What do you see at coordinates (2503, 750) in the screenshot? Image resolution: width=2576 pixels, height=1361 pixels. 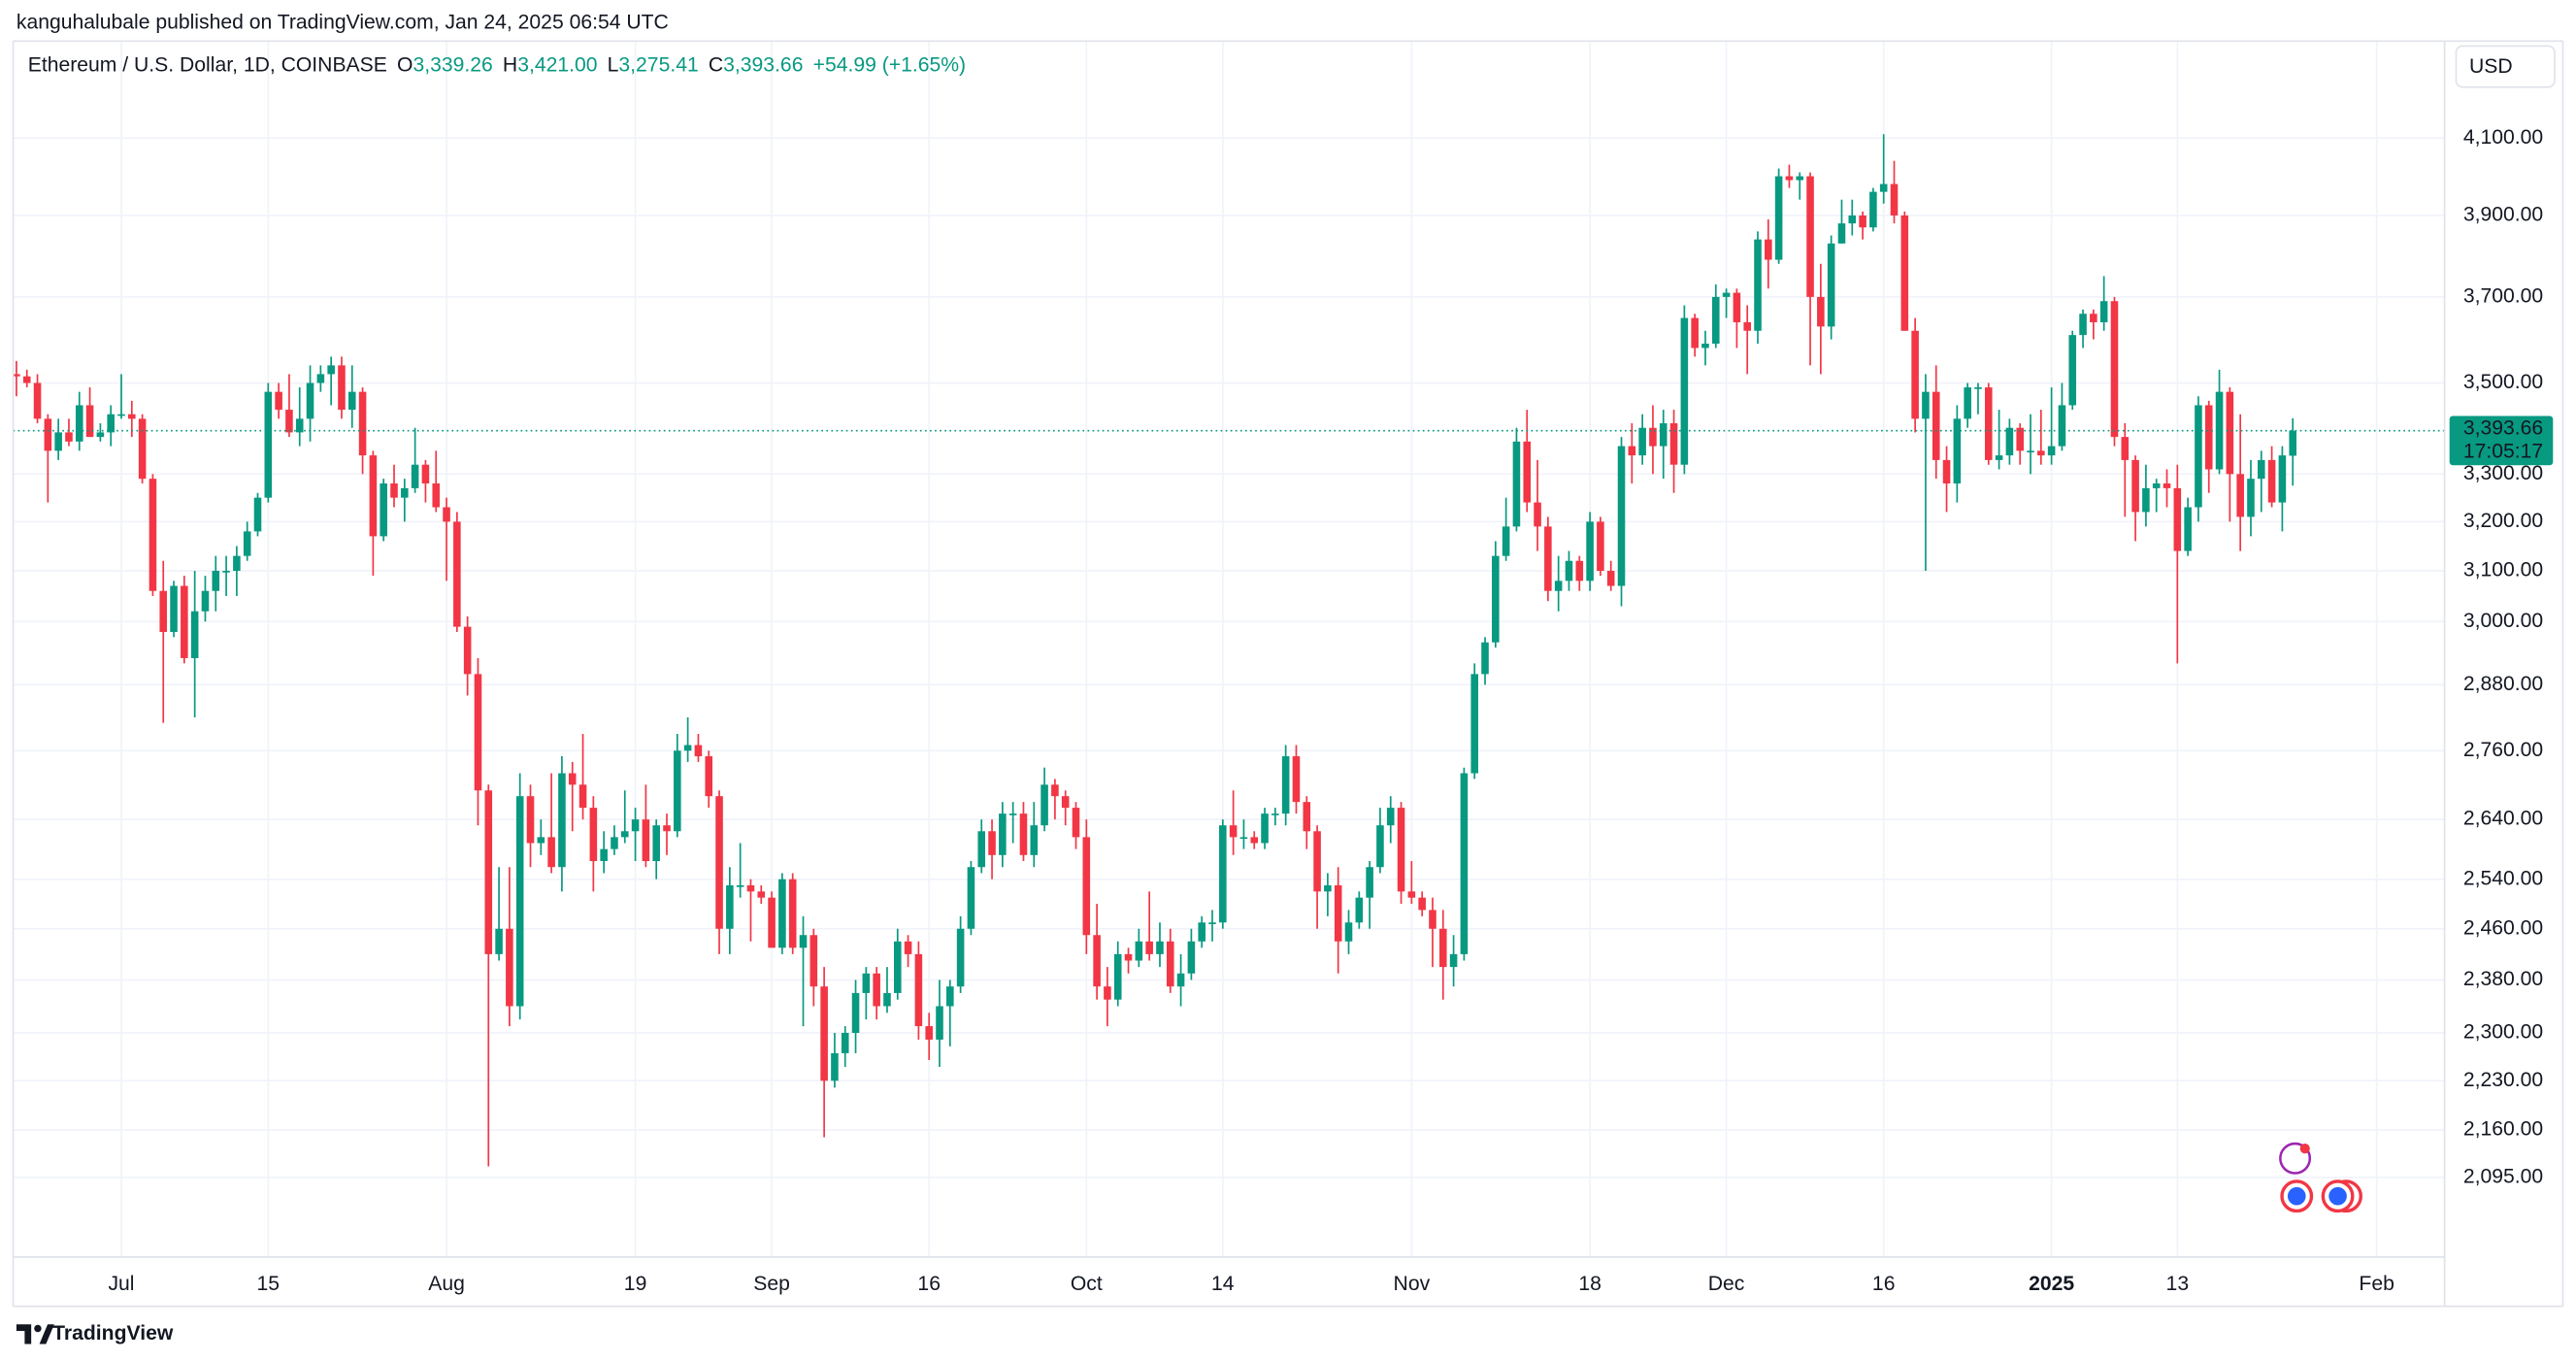 I see `y-tick-label: 2,760.00` at bounding box center [2503, 750].